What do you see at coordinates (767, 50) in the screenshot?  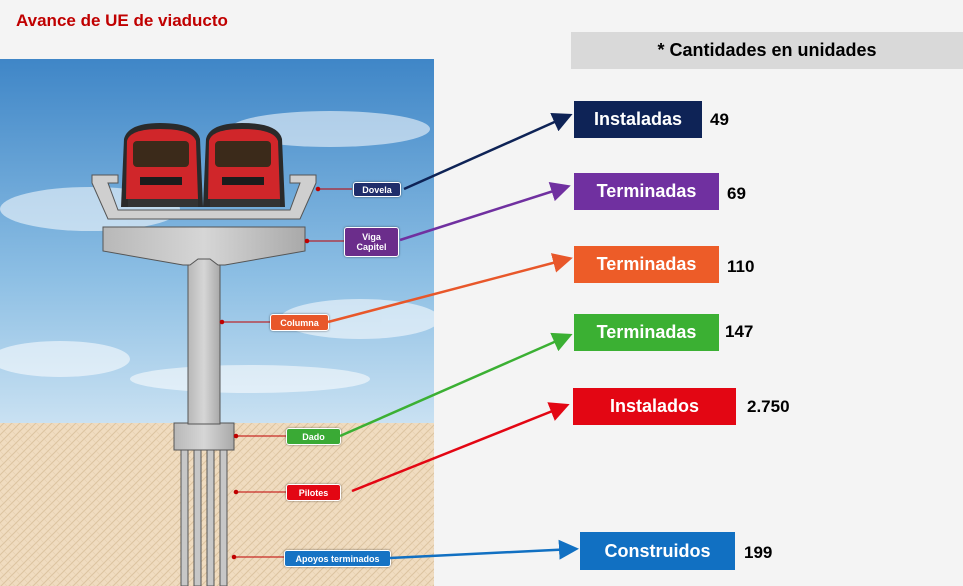 I see `units-note: * Cantidades en unidades` at bounding box center [767, 50].